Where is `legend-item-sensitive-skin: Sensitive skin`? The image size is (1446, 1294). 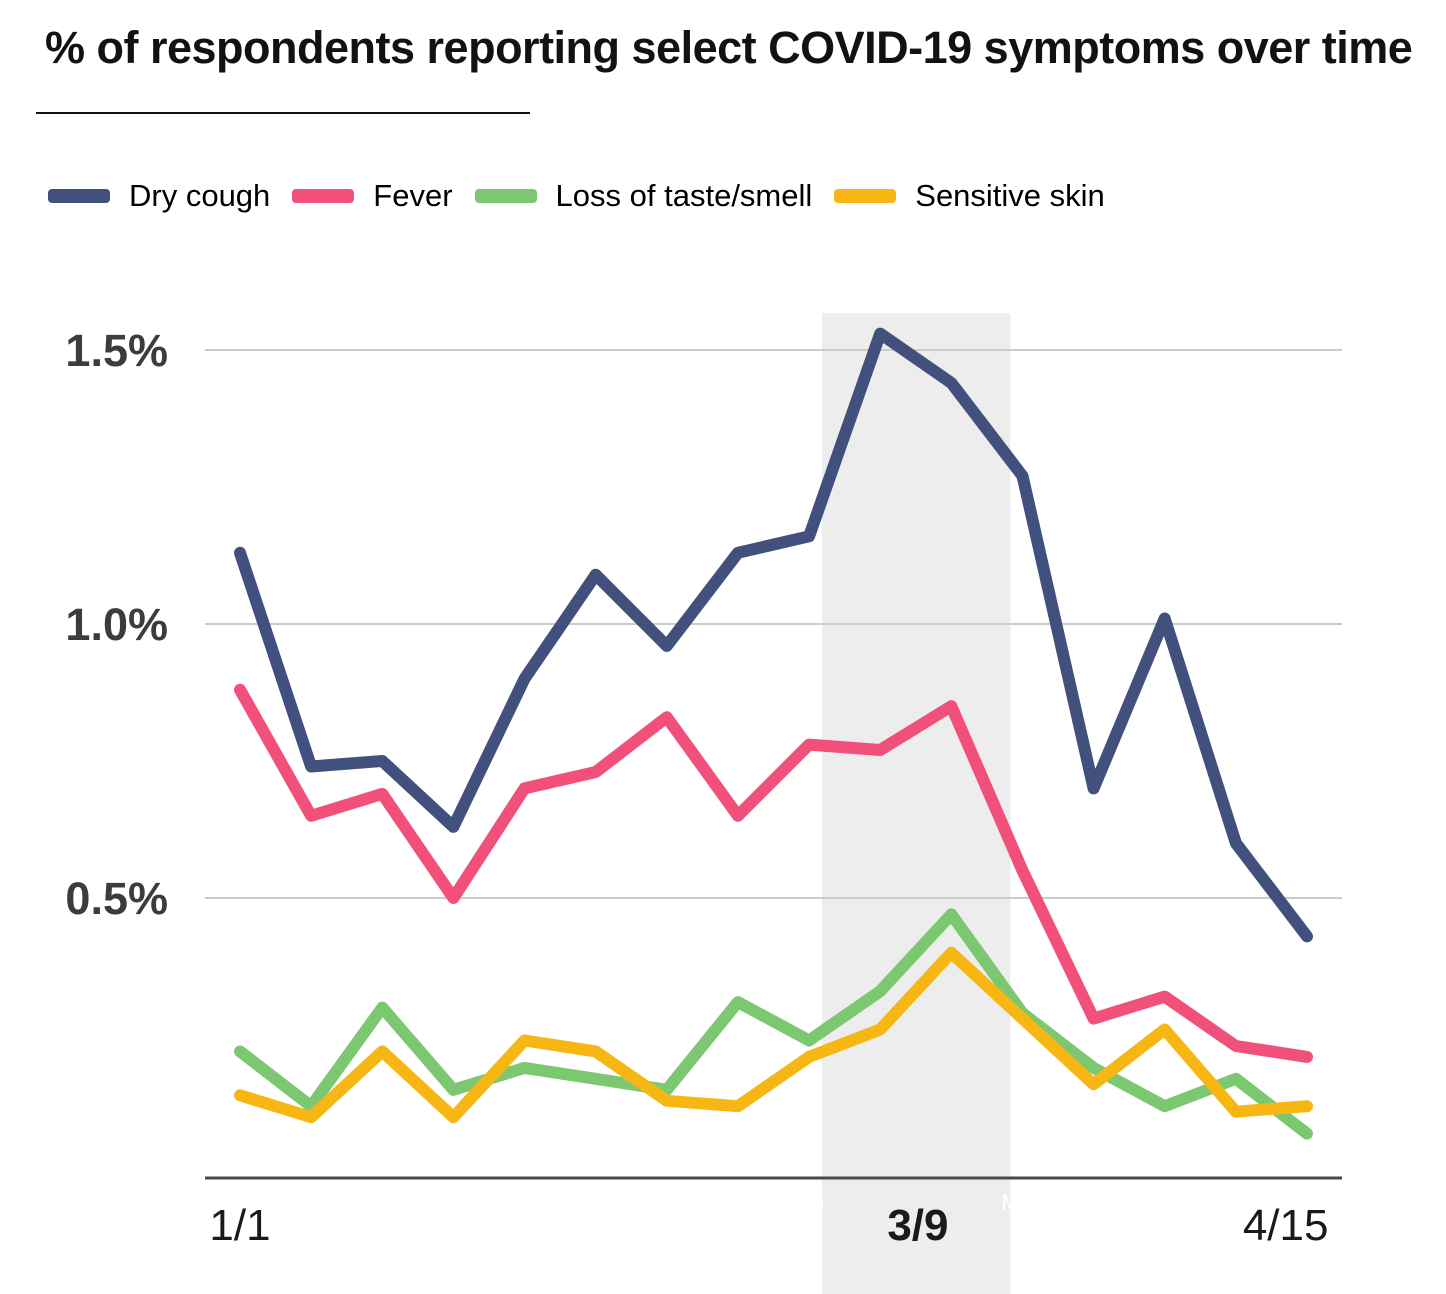
legend-item-sensitive-skin: Sensitive skin is located at coordinates (969, 196).